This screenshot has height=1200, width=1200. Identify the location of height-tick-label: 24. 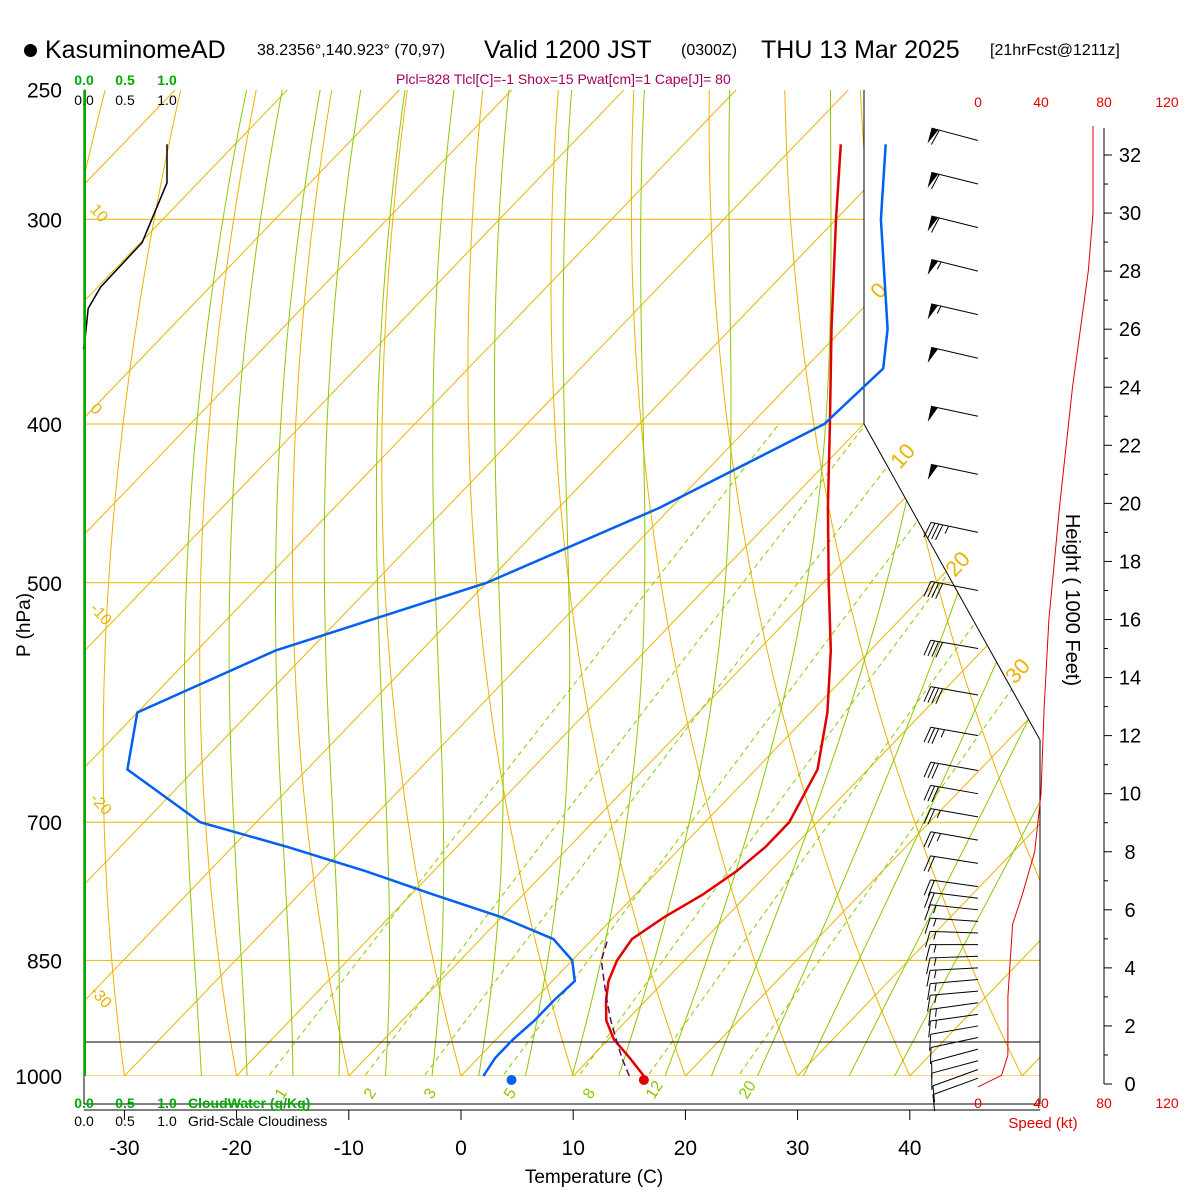
(1130, 388).